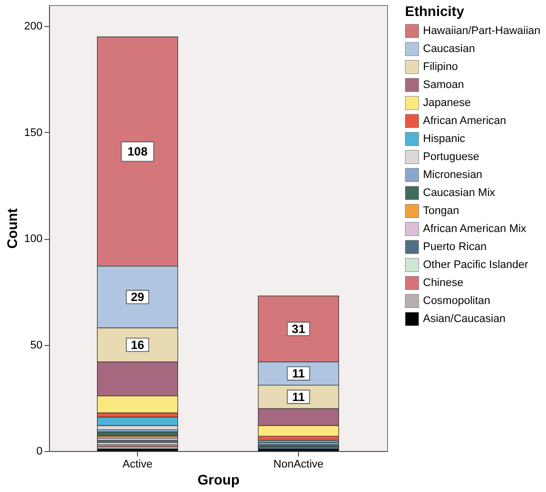  Describe the element at coordinates (464, 319) in the screenshot. I see `legend-label: Asian/Caucasian` at that location.